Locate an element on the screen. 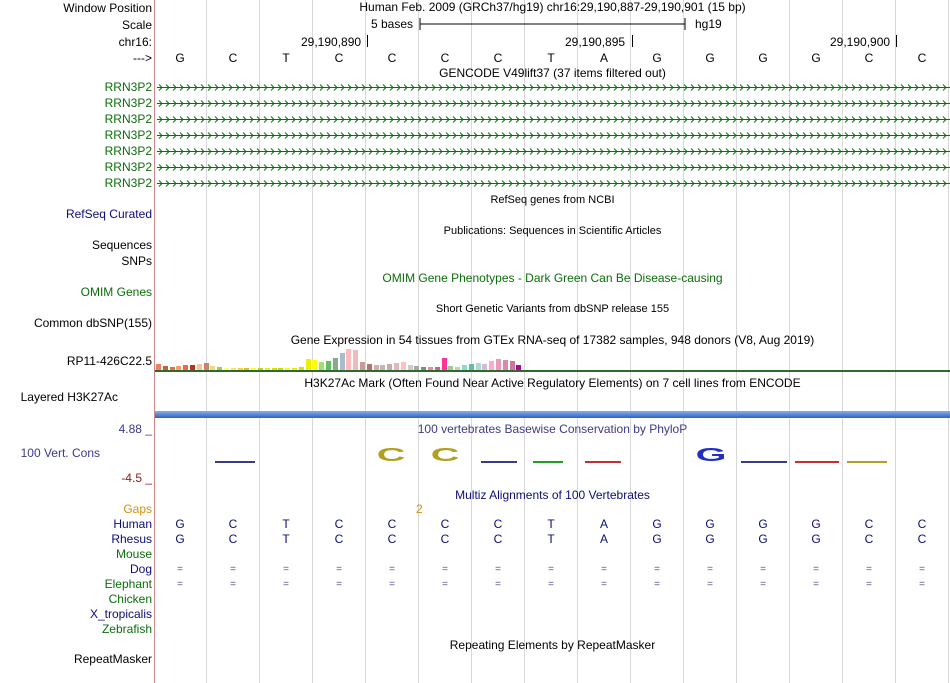 The image size is (950, 683). gtex-label: RP11-426C22.5 is located at coordinates (109, 361).